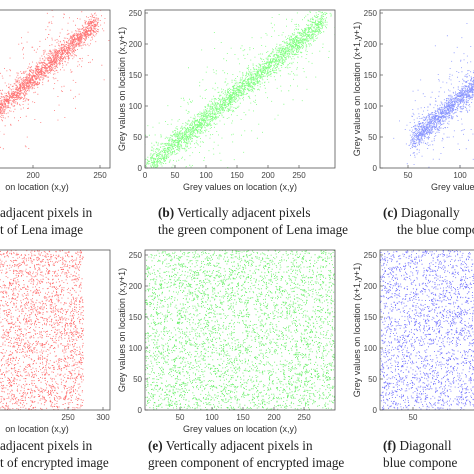 The image size is (474, 474). I want to click on x-tick-label: 0, so click(145, 175).